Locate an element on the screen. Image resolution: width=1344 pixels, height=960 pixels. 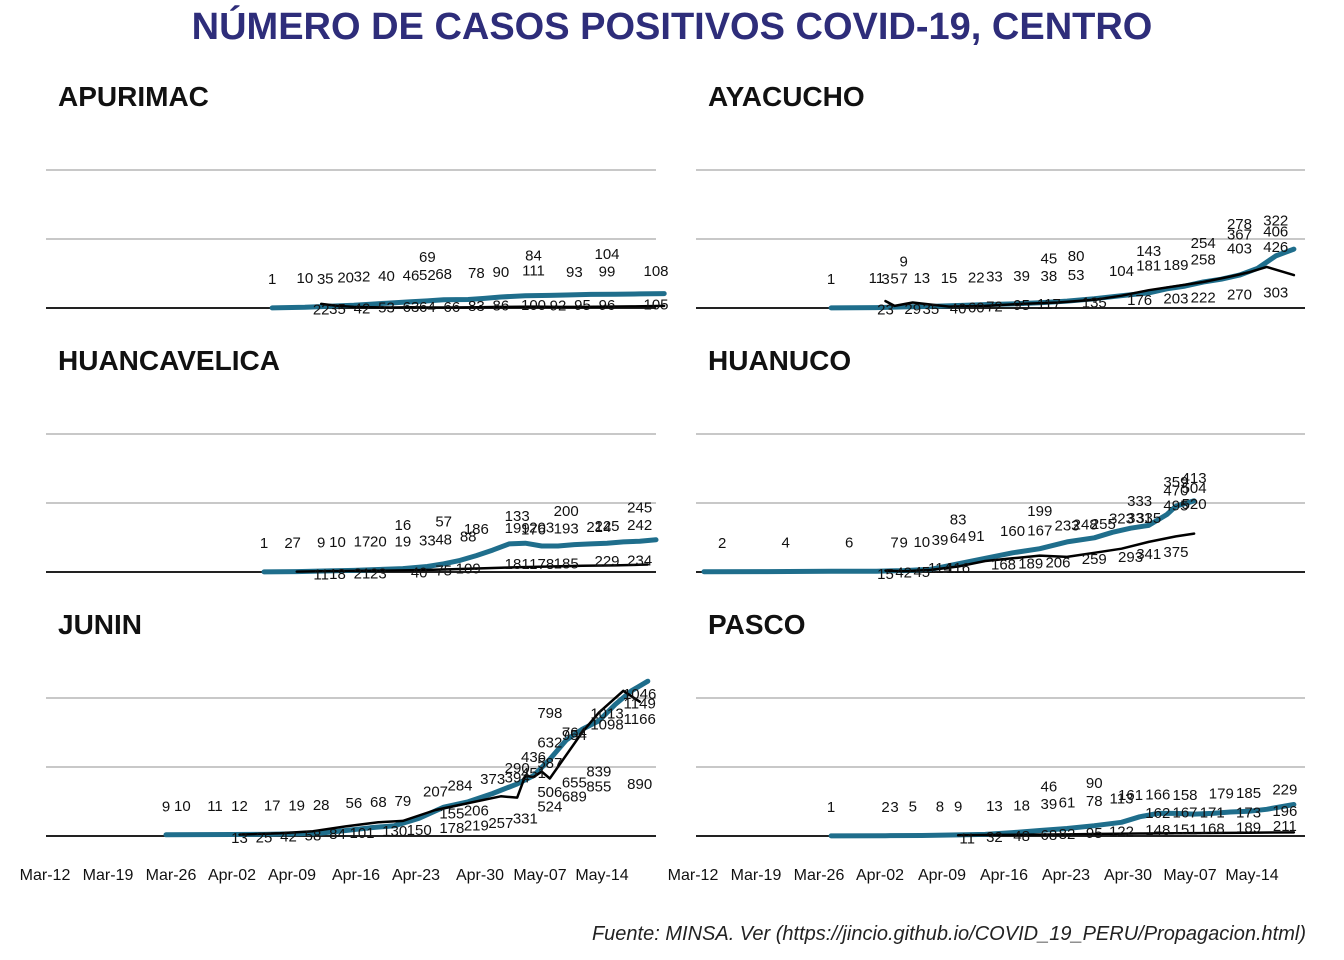
data-label-upper: 1166 is located at coordinates (640, 719).